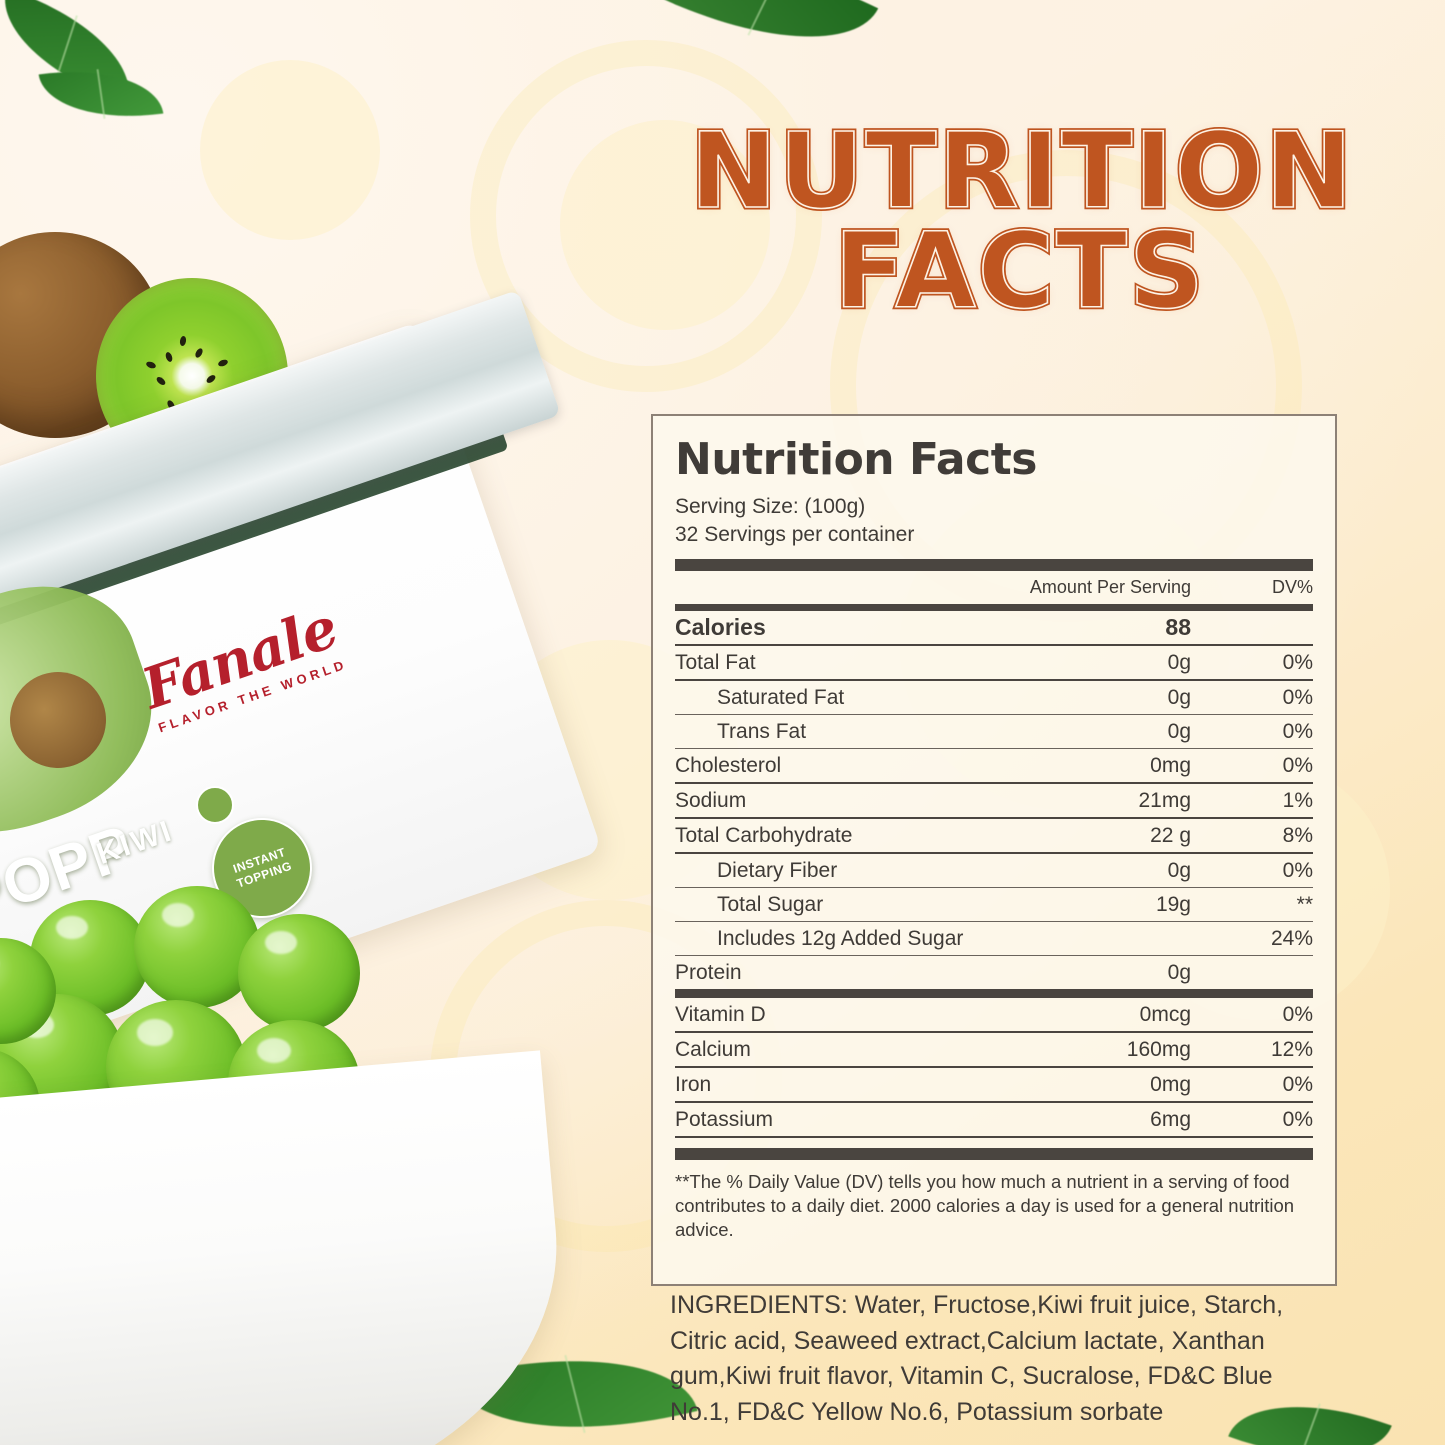 This screenshot has width=1445, height=1445. What do you see at coordinates (994, 1015) in the screenshot?
I see `table-row: Vitamin D 0mcg 0%` at bounding box center [994, 1015].